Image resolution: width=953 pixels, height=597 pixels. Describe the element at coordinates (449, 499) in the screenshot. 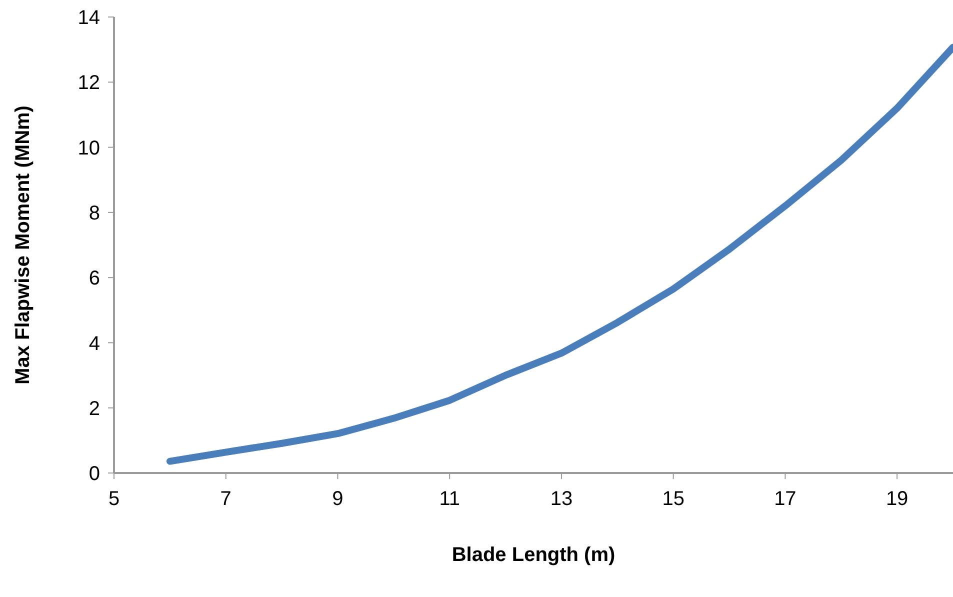

I see `x-tick-label: 11` at that location.